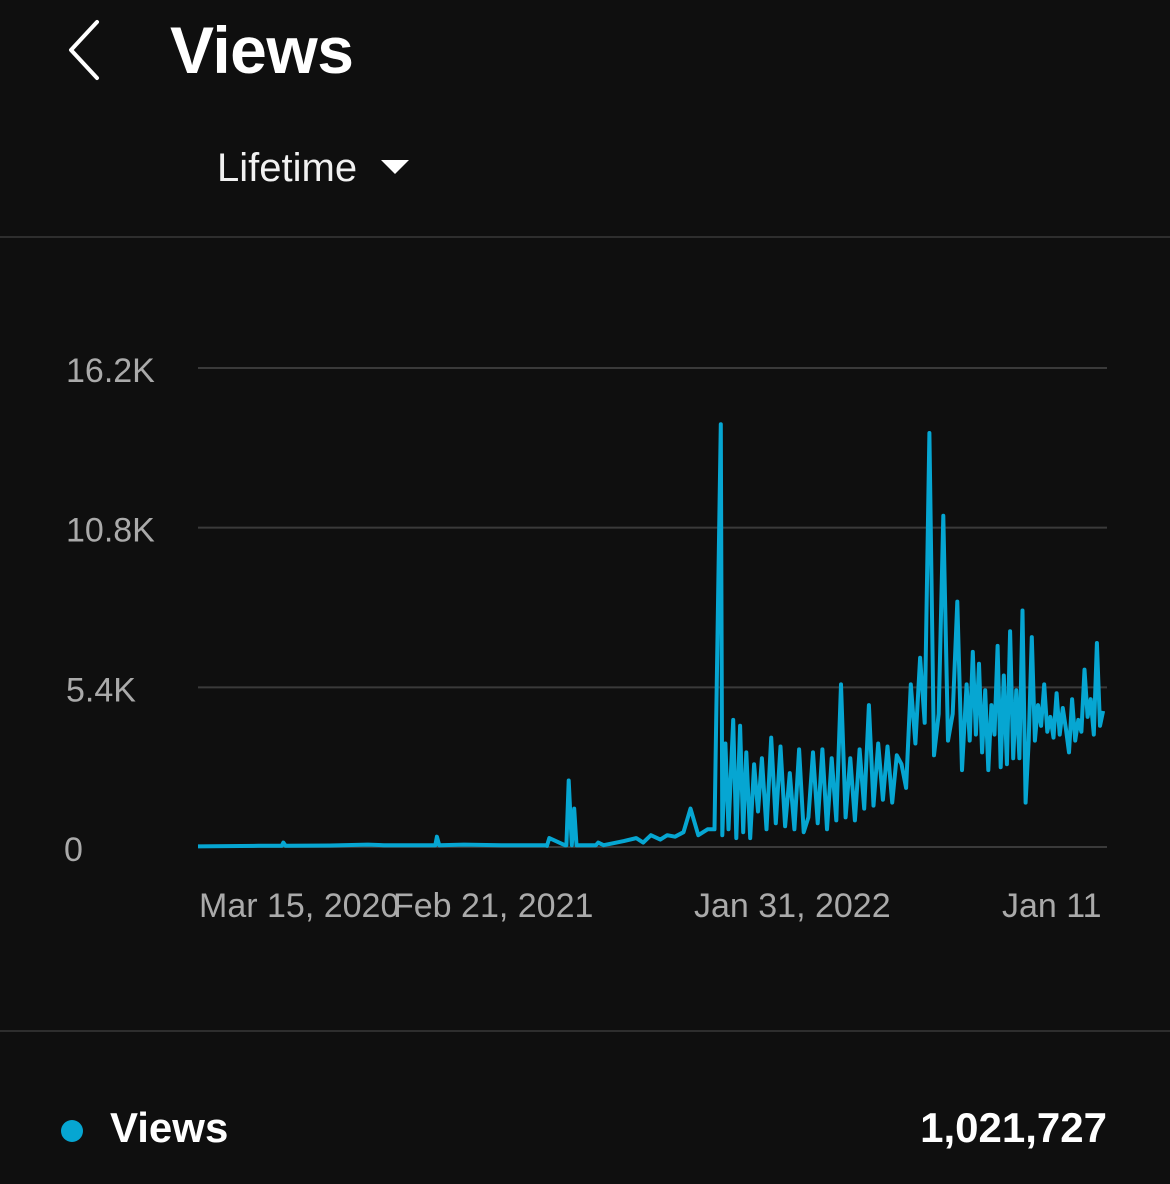 Image resolution: width=1170 pixels, height=1184 pixels. What do you see at coordinates (262, 50) in the screenshot?
I see `page-title: Views` at bounding box center [262, 50].